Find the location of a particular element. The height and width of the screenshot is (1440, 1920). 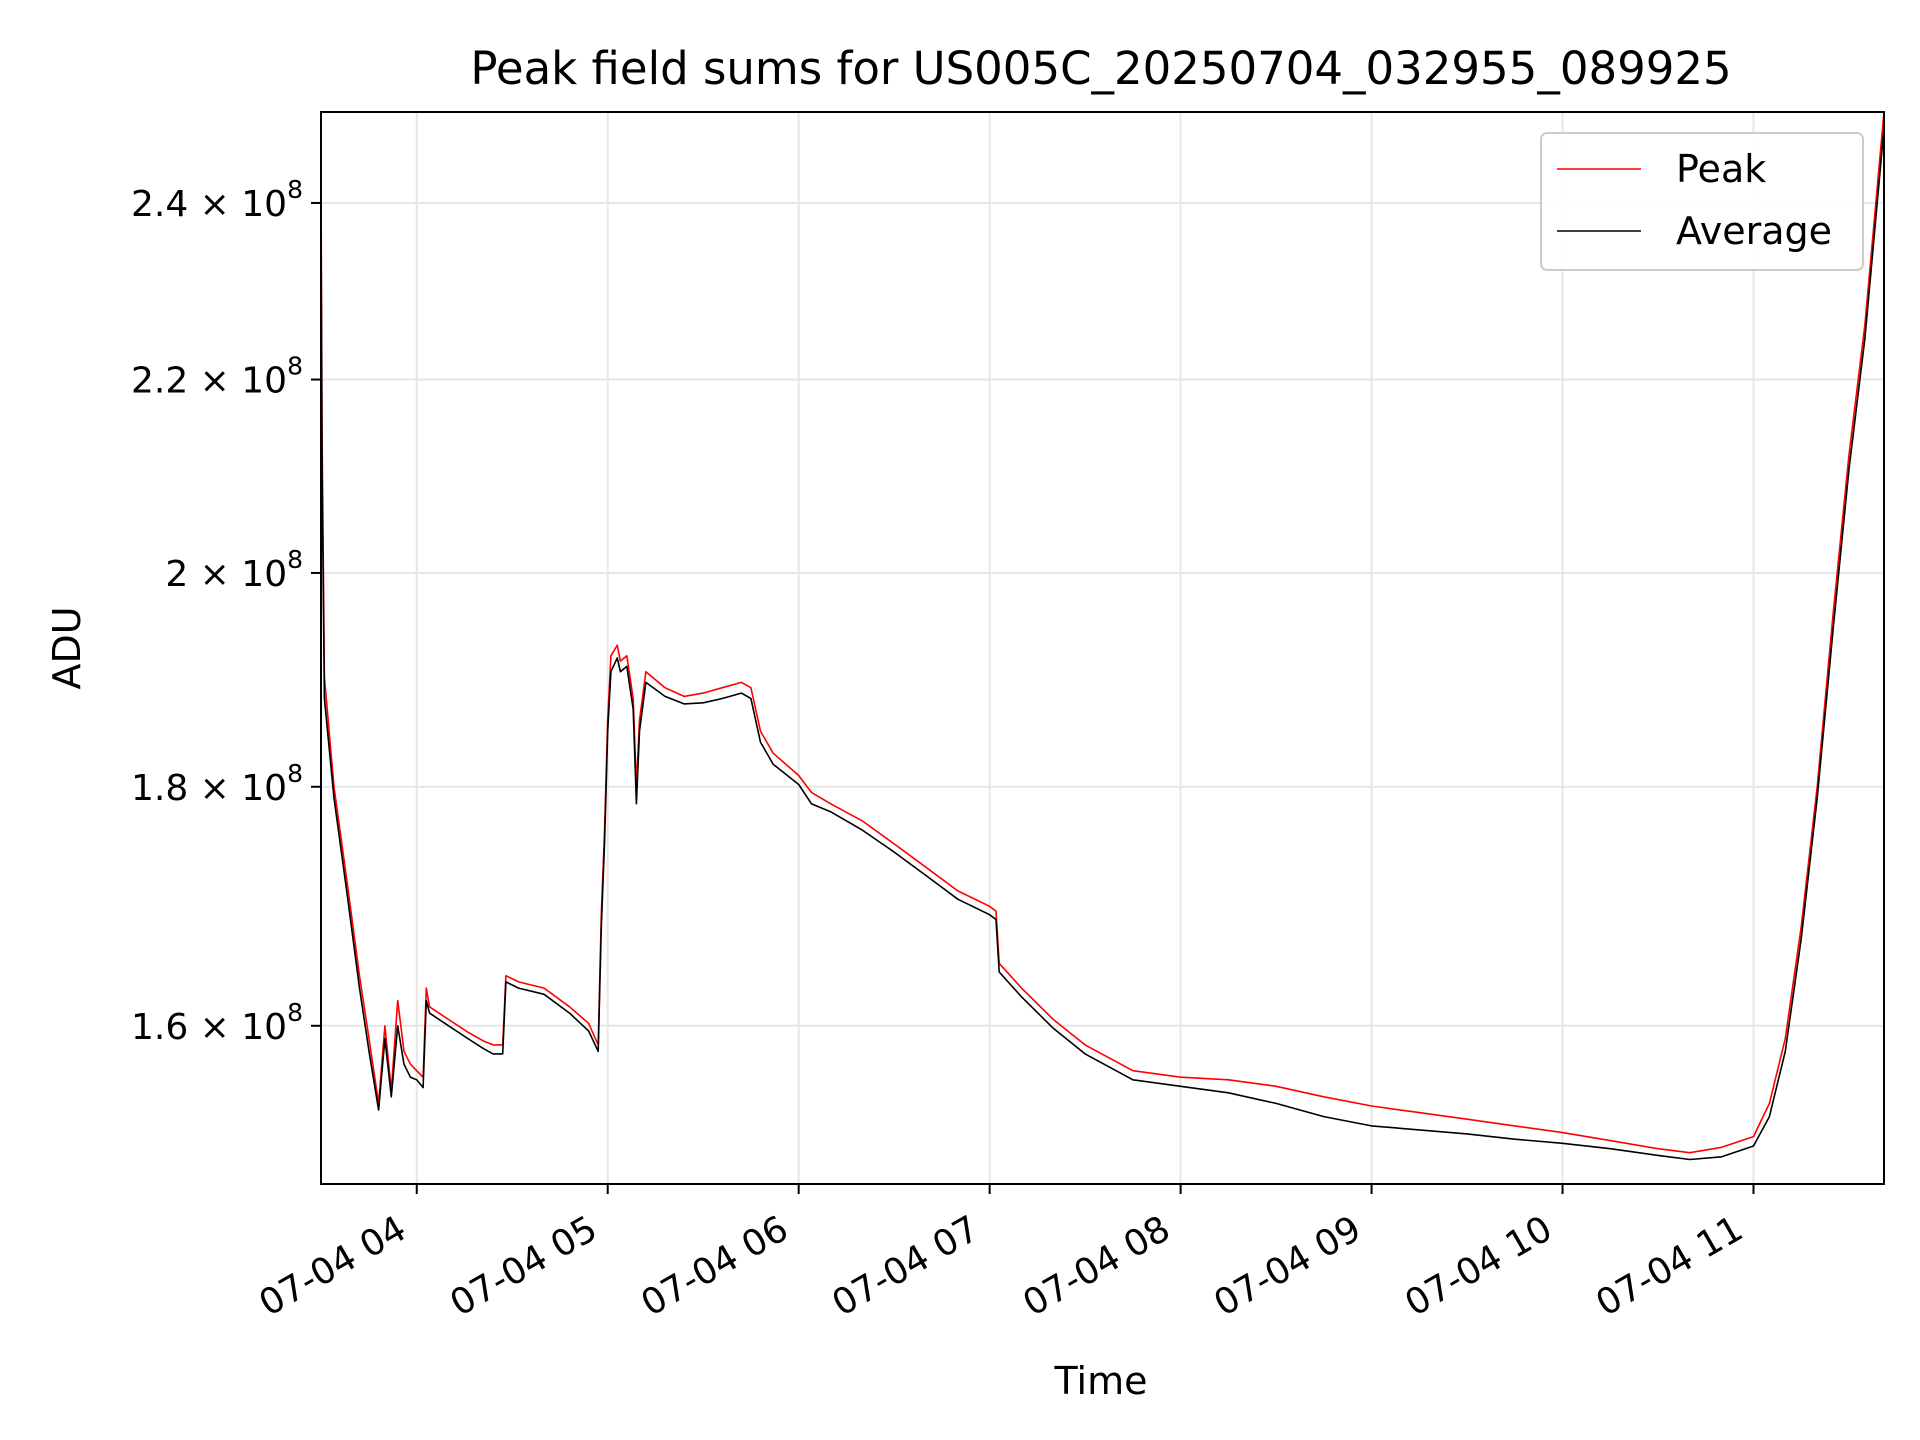

legend-box is located at coordinates (1702, 201).